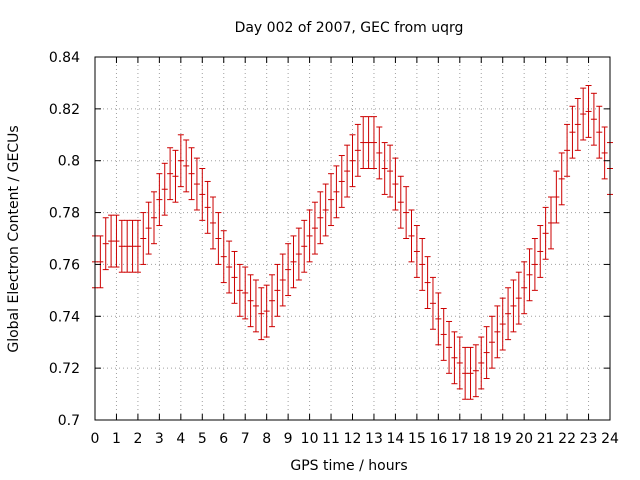 The image size is (640, 480). Describe the element at coordinates (567, 439) in the screenshot. I see `x-tick-label: 22` at that location.